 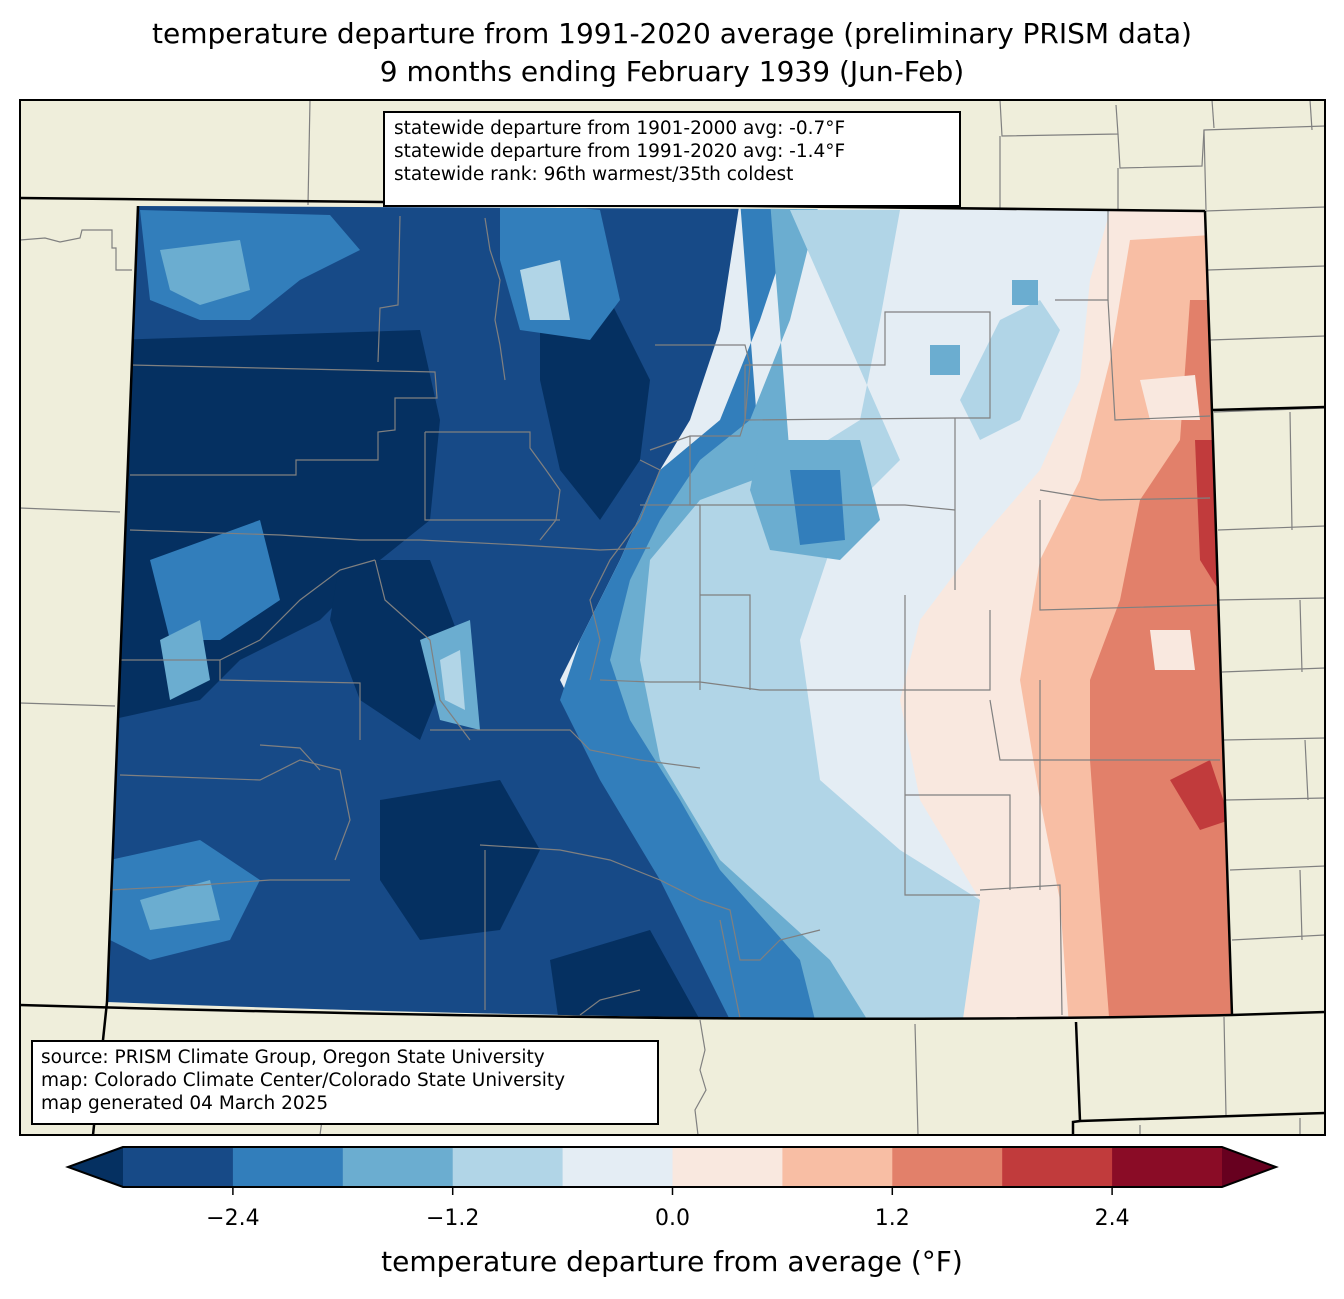 I want to click on band-minus1.2-ne-dot2, so click(x=1025, y=292).